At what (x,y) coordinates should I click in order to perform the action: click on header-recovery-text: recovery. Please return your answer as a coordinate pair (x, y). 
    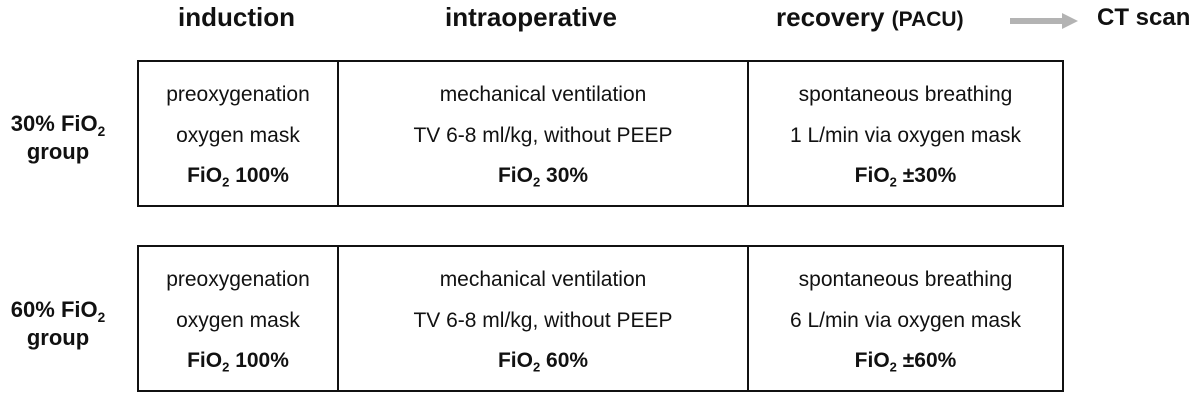
    Looking at the image, I should click on (830, 17).